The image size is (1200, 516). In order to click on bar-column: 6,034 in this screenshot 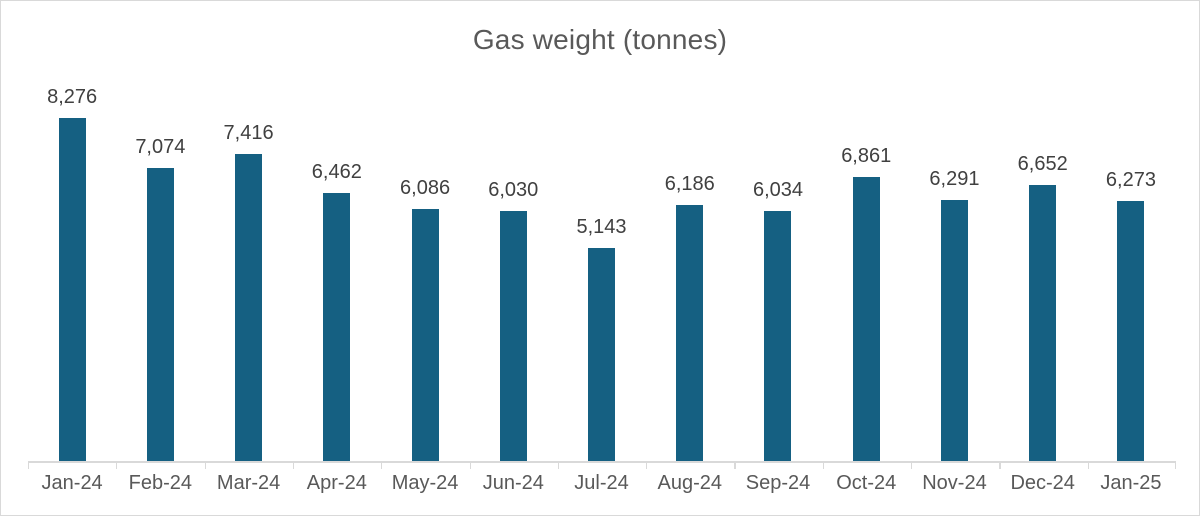, I will do `click(778, 273)`.